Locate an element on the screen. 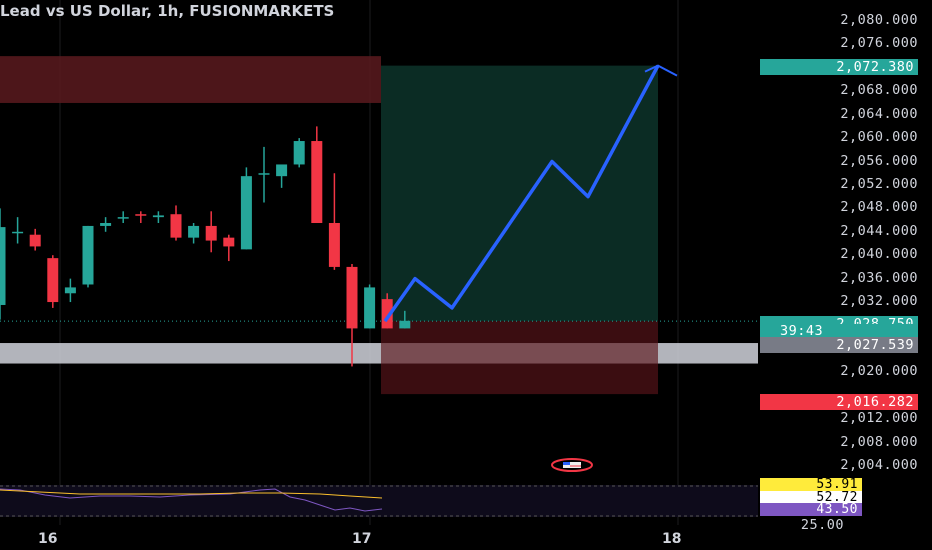 The image size is (932, 550). prev-close-tag: 2,027.539 is located at coordinates (839, 345).